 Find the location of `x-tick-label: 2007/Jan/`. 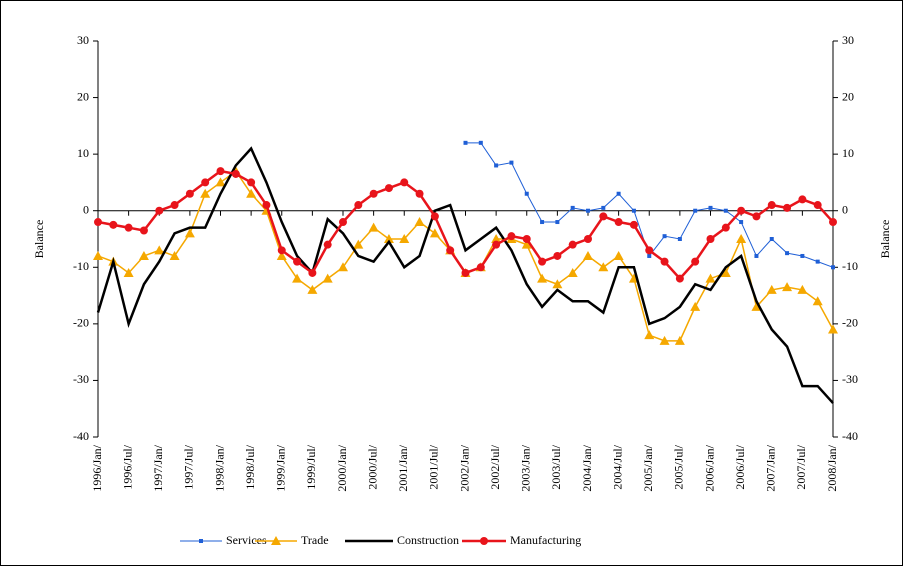

x-tick-label: 2007/Jan/ is located at coordinates (771, 467).